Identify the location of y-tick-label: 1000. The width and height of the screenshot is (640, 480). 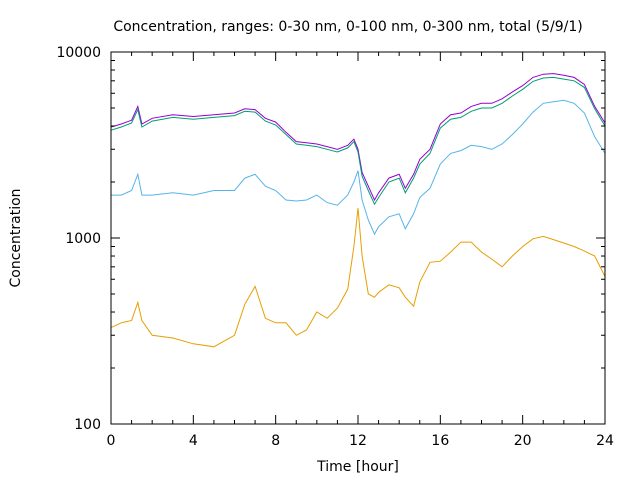
(83, 239).